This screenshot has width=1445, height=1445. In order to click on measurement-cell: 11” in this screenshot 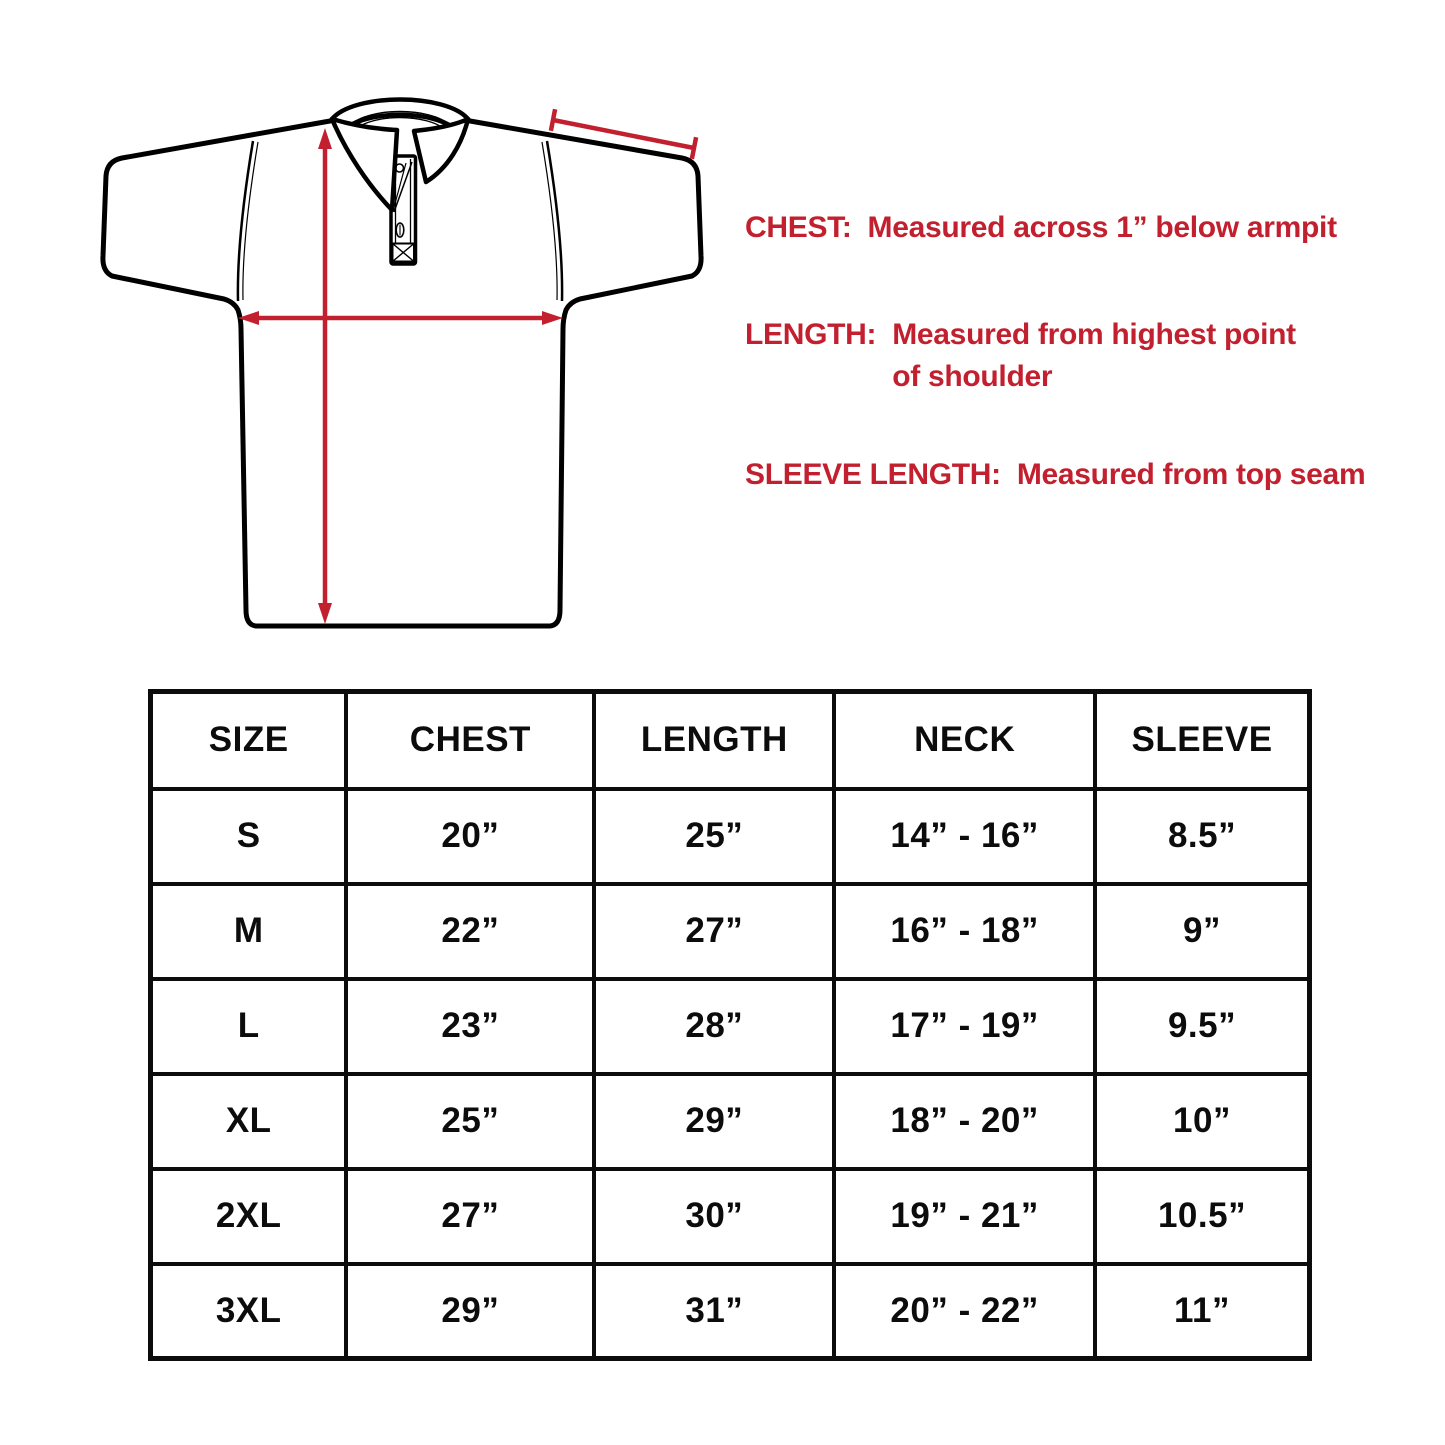, I will do `click(1202, 1311)`.